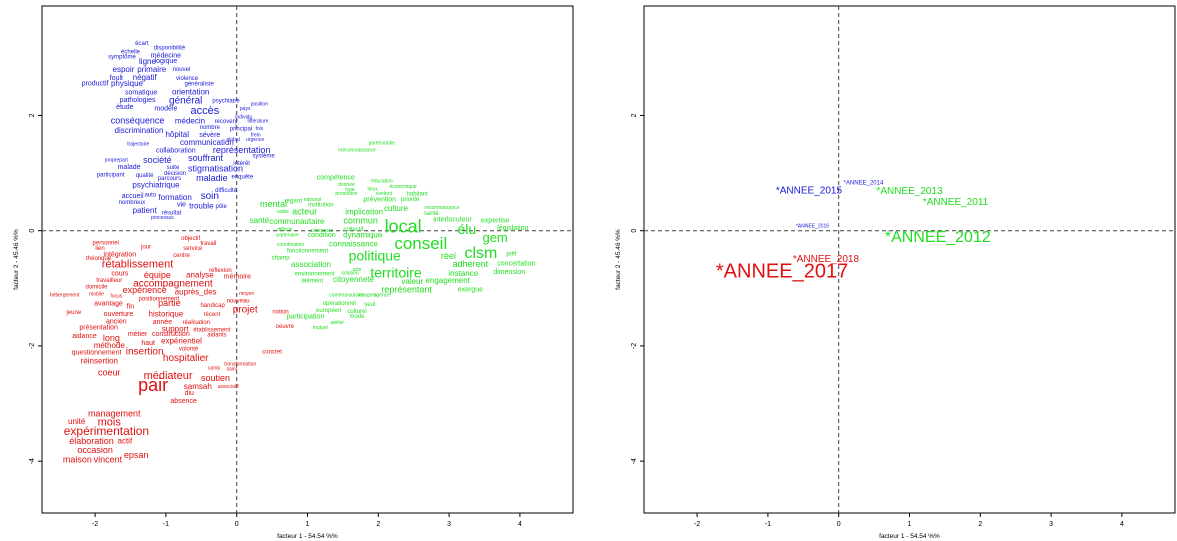 The height and width of the screenshot is (541, 1177). What do you see at coordinates (99, 259) in the screenshot?
I see `word-label: théorique` at bounding box center [99, 259].